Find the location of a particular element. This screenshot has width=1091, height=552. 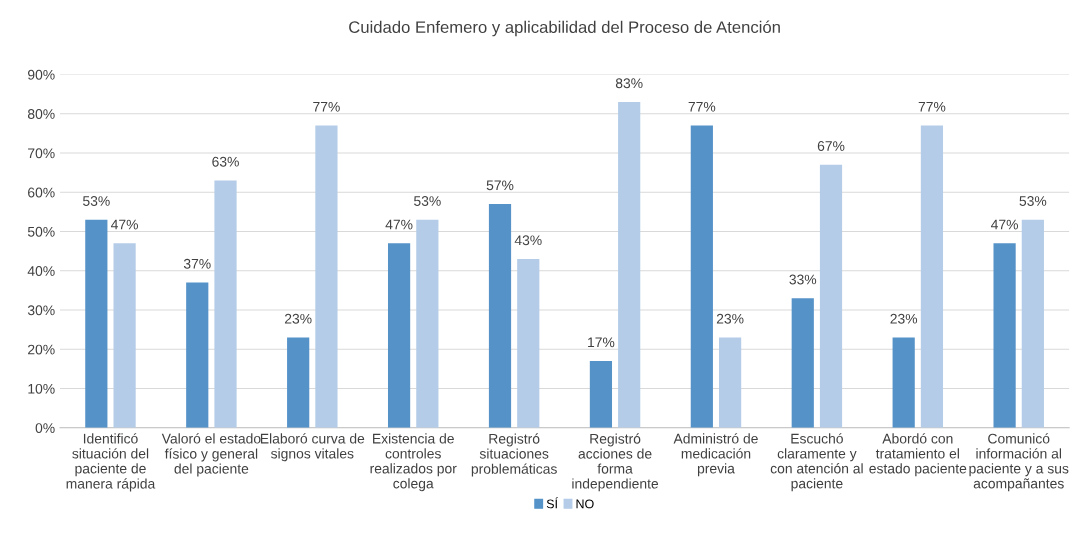

y-tick-label: 10% is located at coordinates (41, 388).